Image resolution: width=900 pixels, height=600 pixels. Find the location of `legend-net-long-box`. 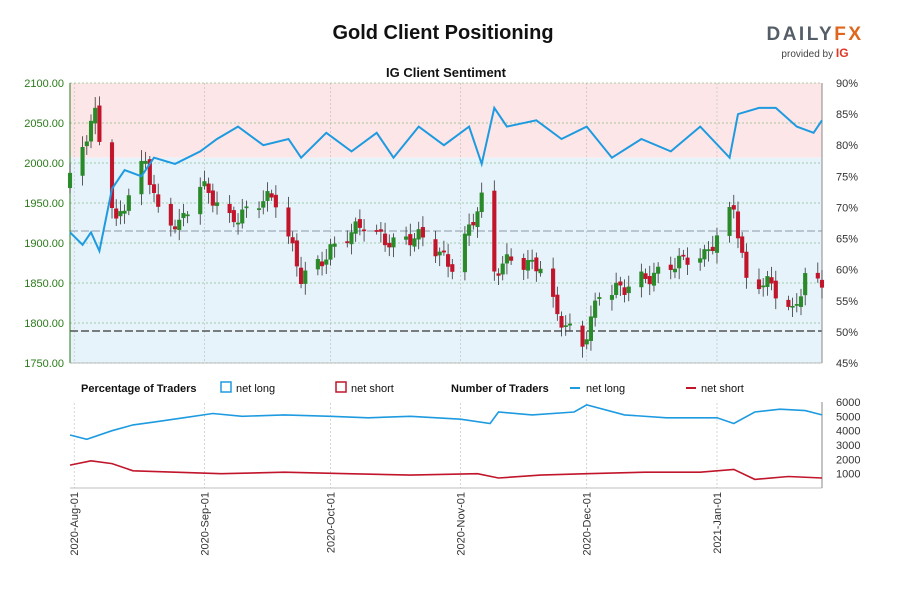

legend-net-long-box is located at coordinates (226, 387).